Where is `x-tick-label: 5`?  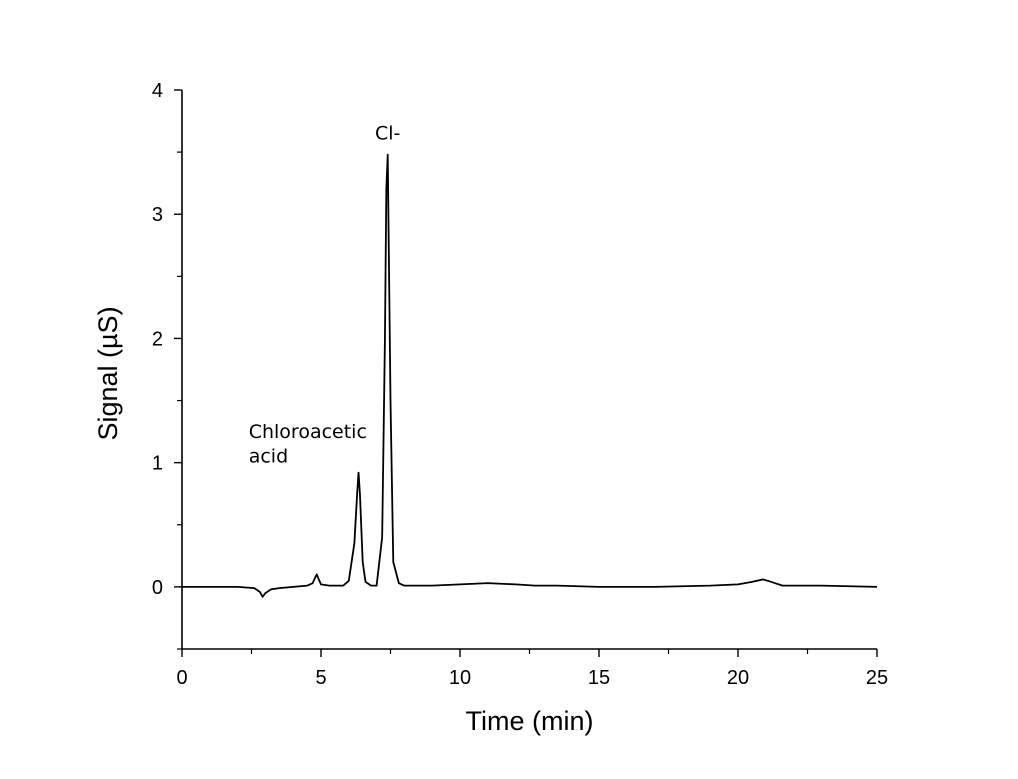
x-tick-label: 5 is located at coordinates (320, 678).